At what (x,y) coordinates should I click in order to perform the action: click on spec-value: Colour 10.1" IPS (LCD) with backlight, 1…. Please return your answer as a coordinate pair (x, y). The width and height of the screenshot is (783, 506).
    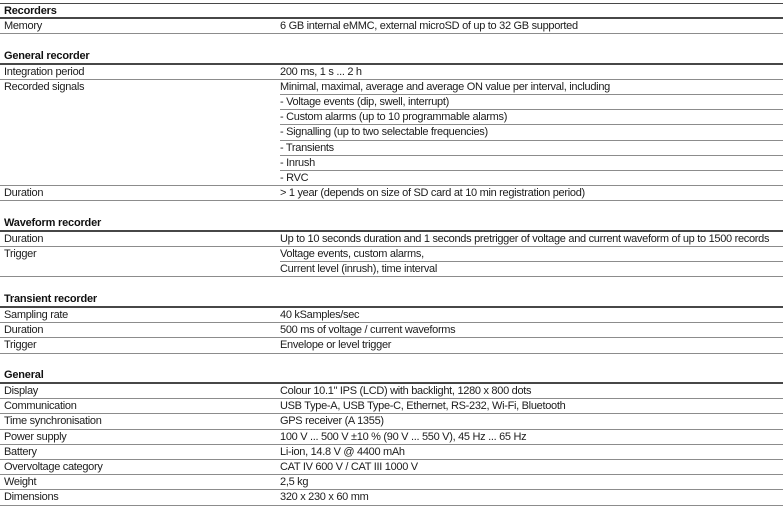
    Looking at the image, I should click on (406, 391).